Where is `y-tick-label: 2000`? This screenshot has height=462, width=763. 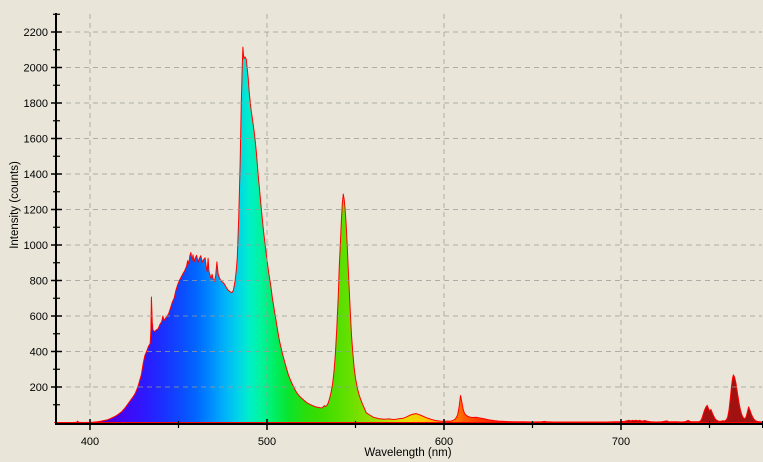
y-tick-label: 2000 is located at coordinates (36, 69).